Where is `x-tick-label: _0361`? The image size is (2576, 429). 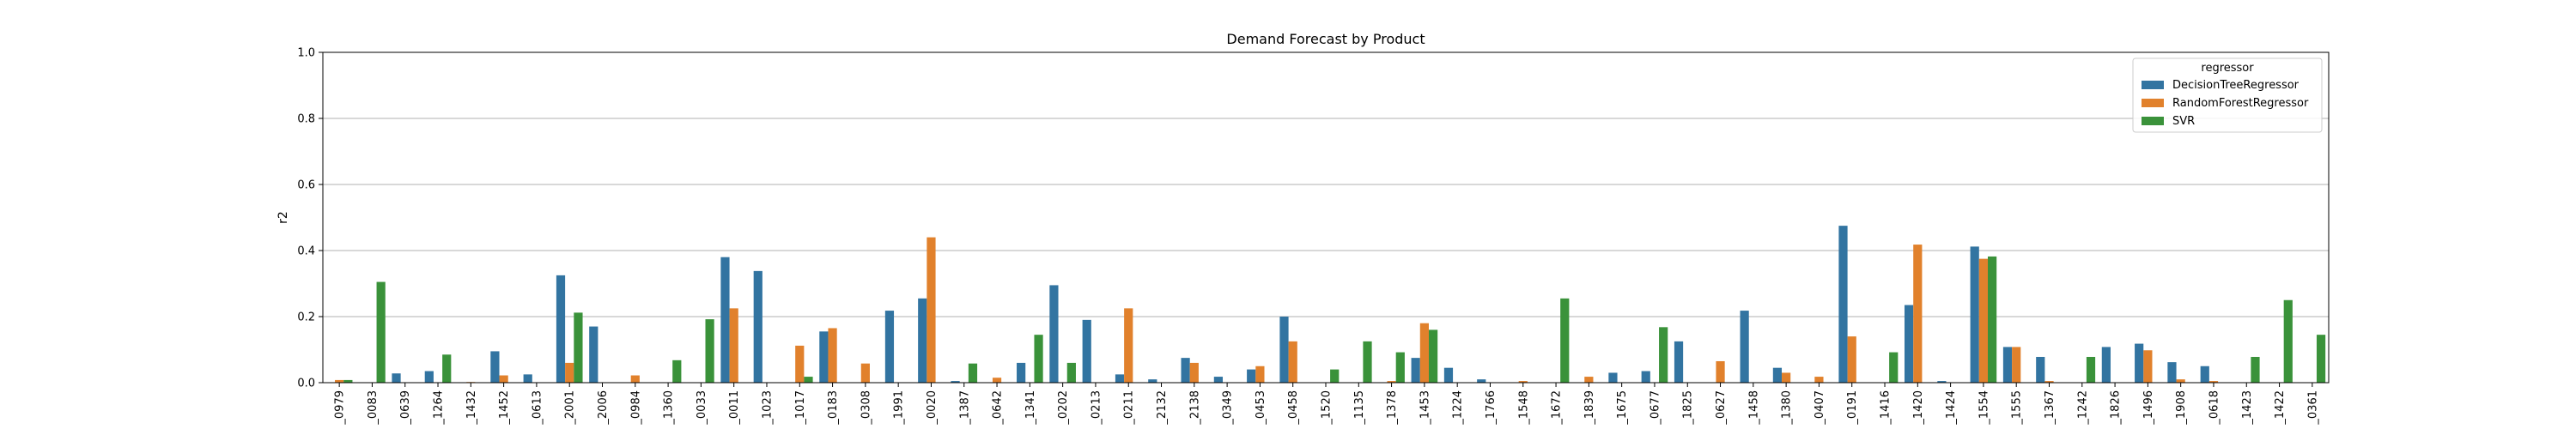 x-tick-label: _0361 is located at coordinates (2312, 408).